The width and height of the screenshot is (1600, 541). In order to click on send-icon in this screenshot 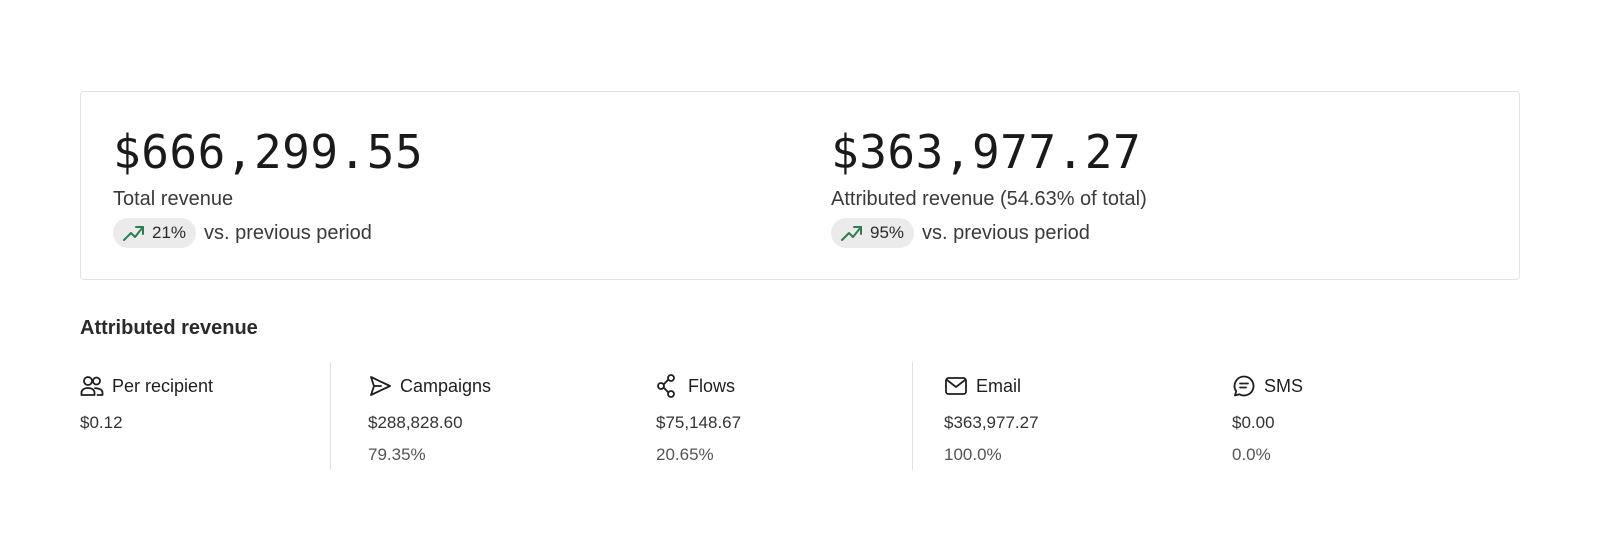, I will do `click(380, 386)`.